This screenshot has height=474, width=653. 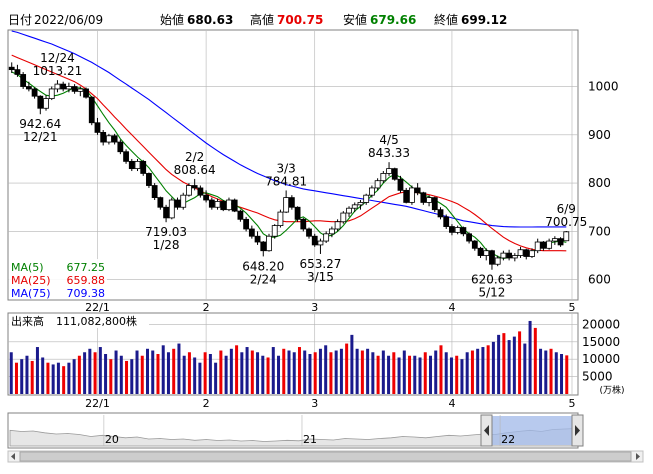 I want to click on annotation-date: 2/2, so click(x=194, y=157).